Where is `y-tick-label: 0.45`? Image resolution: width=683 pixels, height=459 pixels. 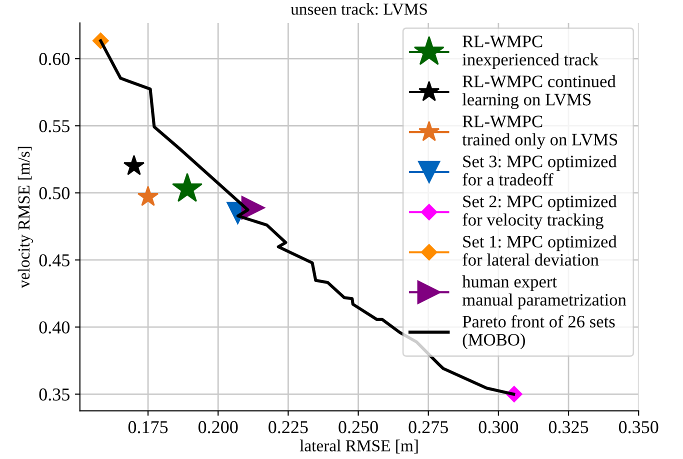 y-tick-label: 0.45 is located at coordinates (54, 260).